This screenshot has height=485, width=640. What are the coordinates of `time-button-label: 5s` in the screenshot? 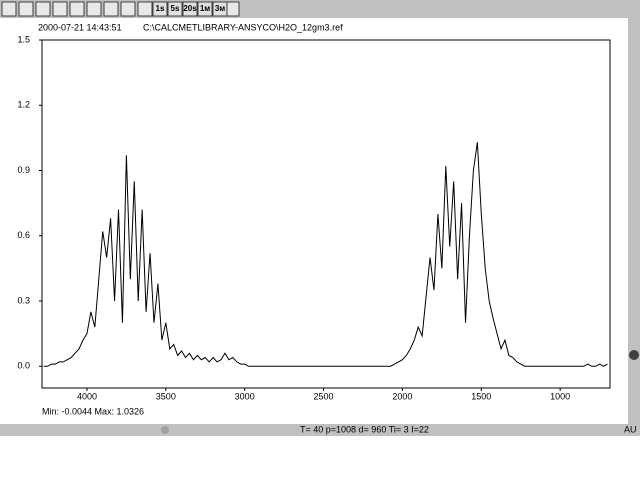 It's located at (175, 8).